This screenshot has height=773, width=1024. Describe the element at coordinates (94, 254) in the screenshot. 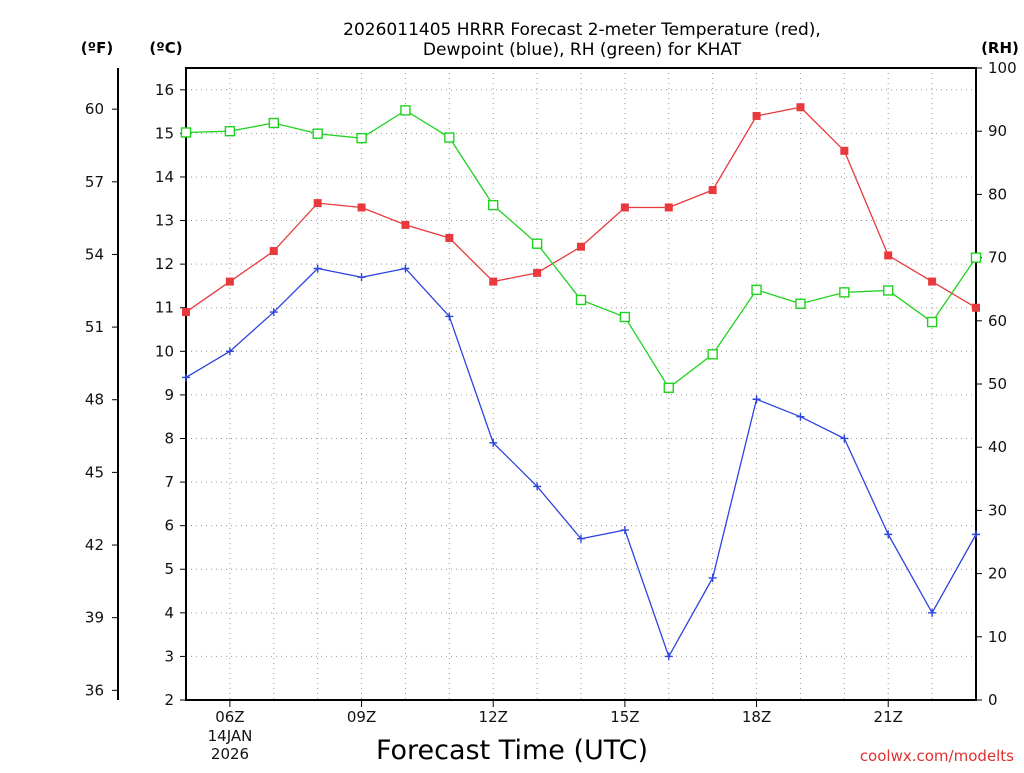

I see `fahrenheit-tick-label: 54` at that location.